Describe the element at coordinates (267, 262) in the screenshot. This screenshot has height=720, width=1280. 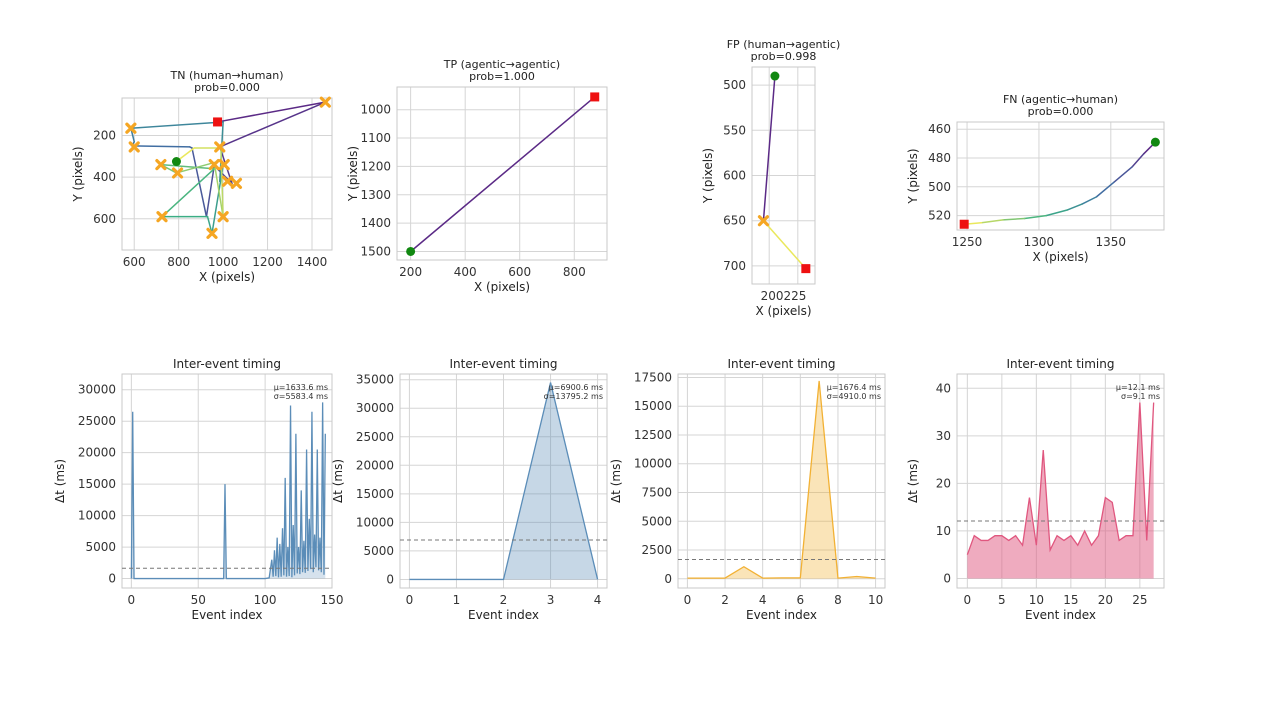
I see `x-tick-label: 1200` at that location.